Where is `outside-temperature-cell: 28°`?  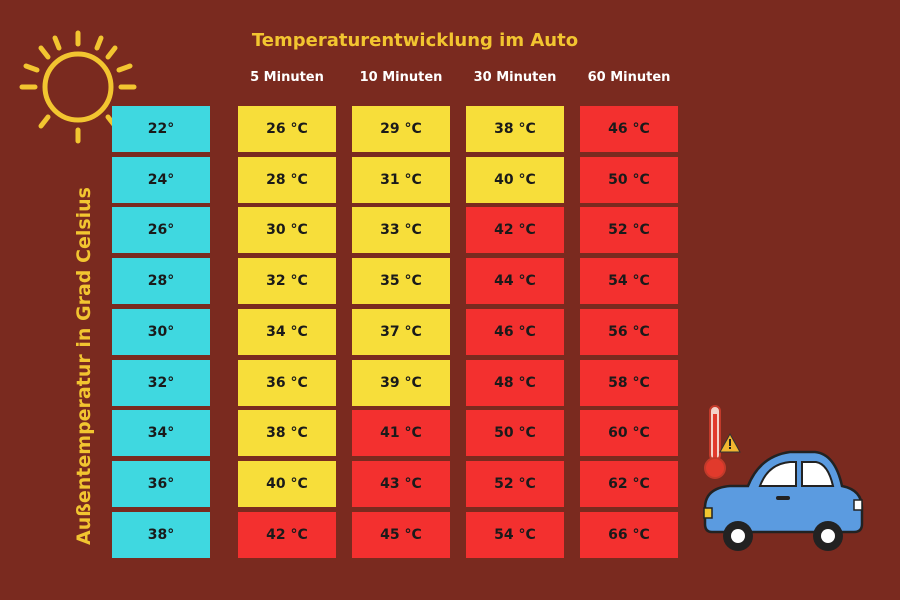 outside-temperature-cell: 28° is located at coordinates (161, 281).